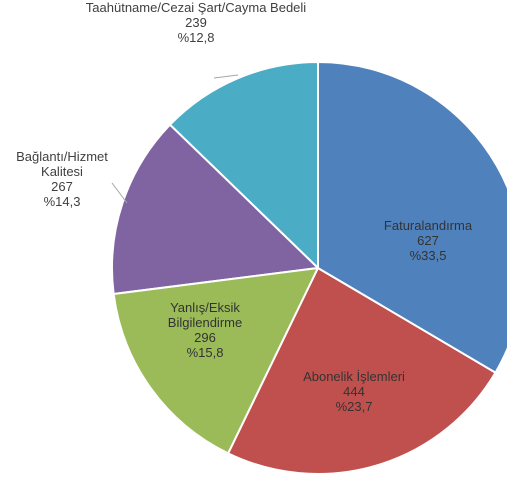 Image resolution: width=507 pixels, height=483 pixels. I want to click on category-label: Abonelik İşlemleri, so click(354, 376).